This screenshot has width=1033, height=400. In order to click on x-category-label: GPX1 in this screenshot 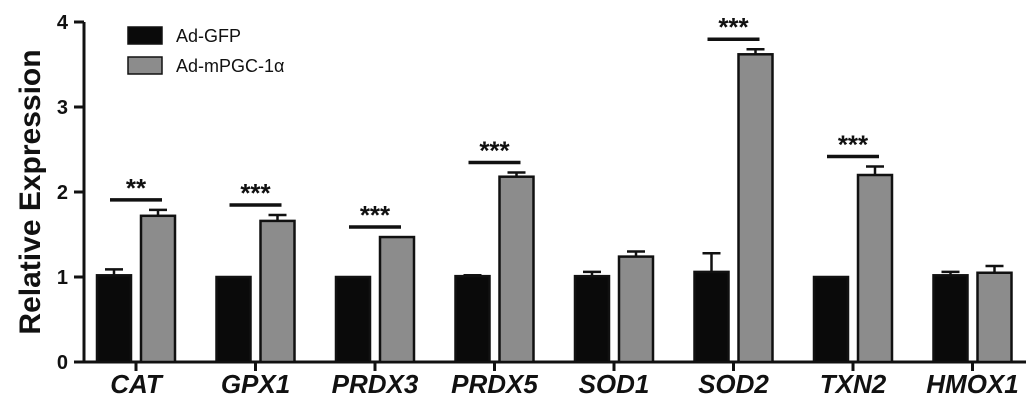, I will do `click(255, 384)`.